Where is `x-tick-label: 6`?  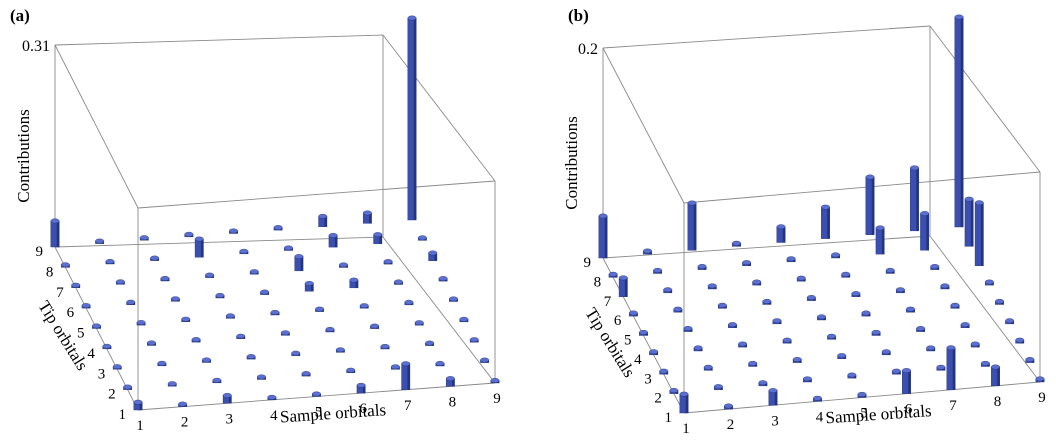
x-tick-label: 6 is located at coordinates (363, 409).